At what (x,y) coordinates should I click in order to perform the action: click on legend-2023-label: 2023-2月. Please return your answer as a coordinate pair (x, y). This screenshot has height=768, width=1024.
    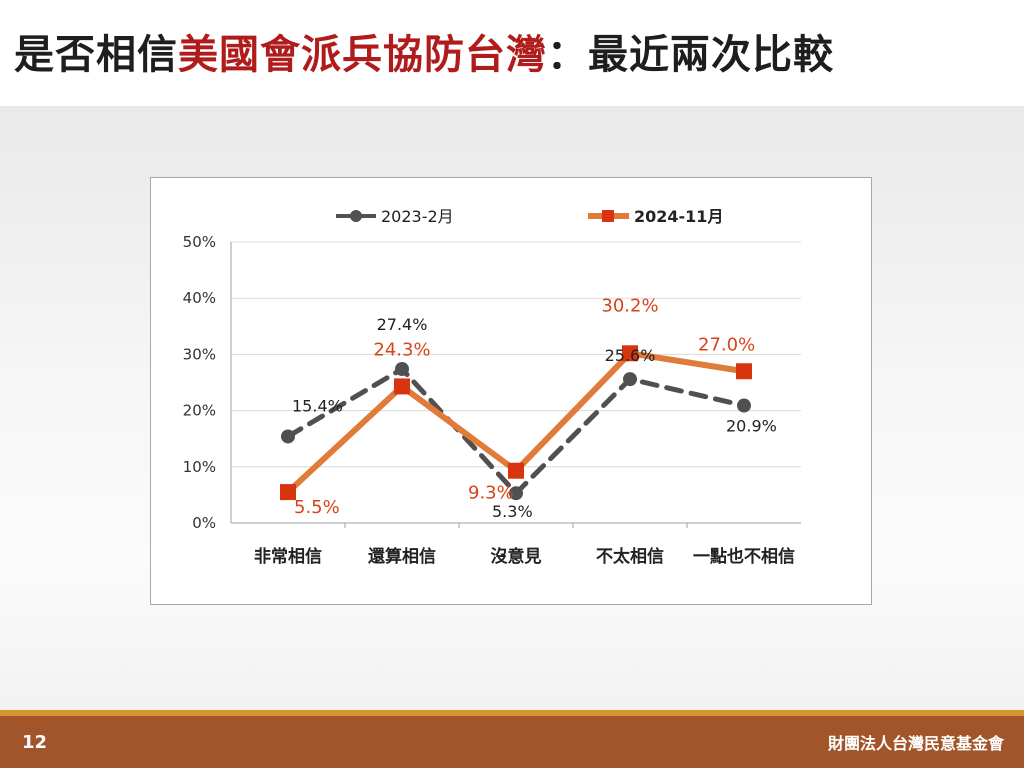
    Looking at the image, I should click on (417, 216).